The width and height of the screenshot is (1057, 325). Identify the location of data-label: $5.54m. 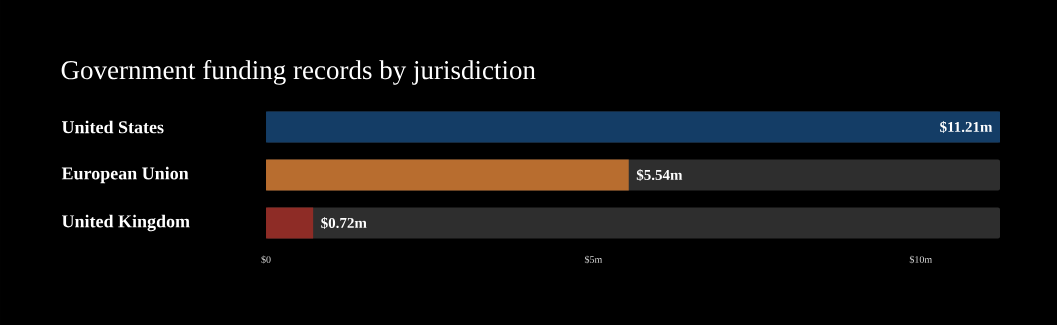
(659, 175).